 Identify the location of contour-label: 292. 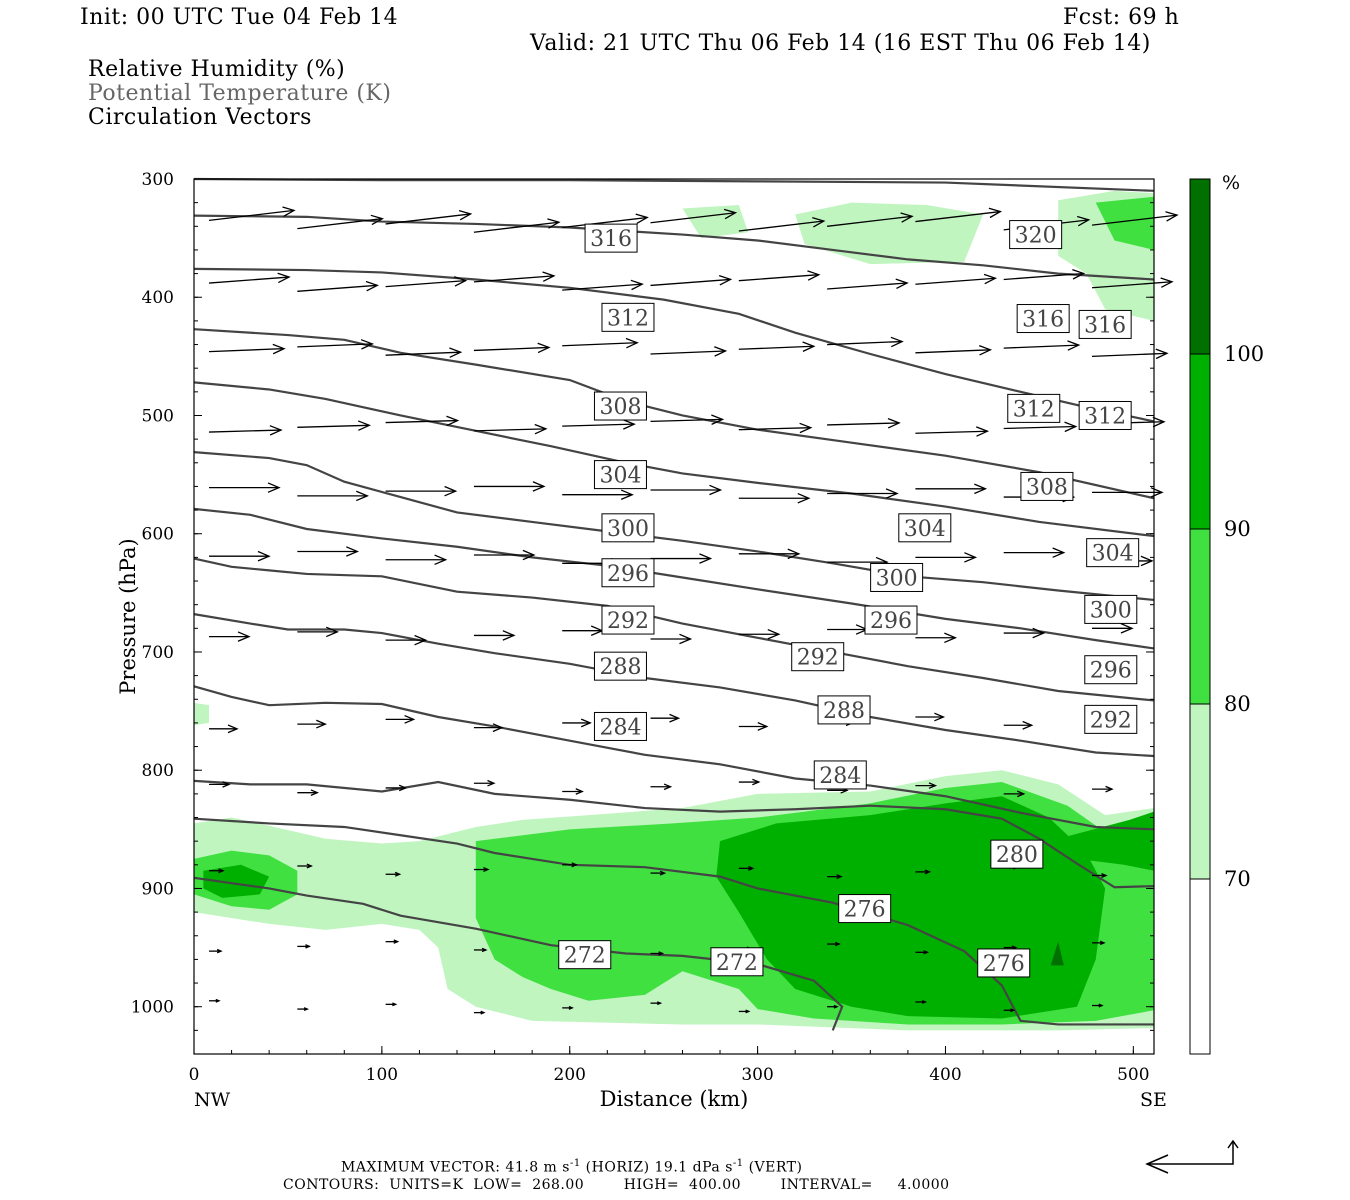
(1111, 720).